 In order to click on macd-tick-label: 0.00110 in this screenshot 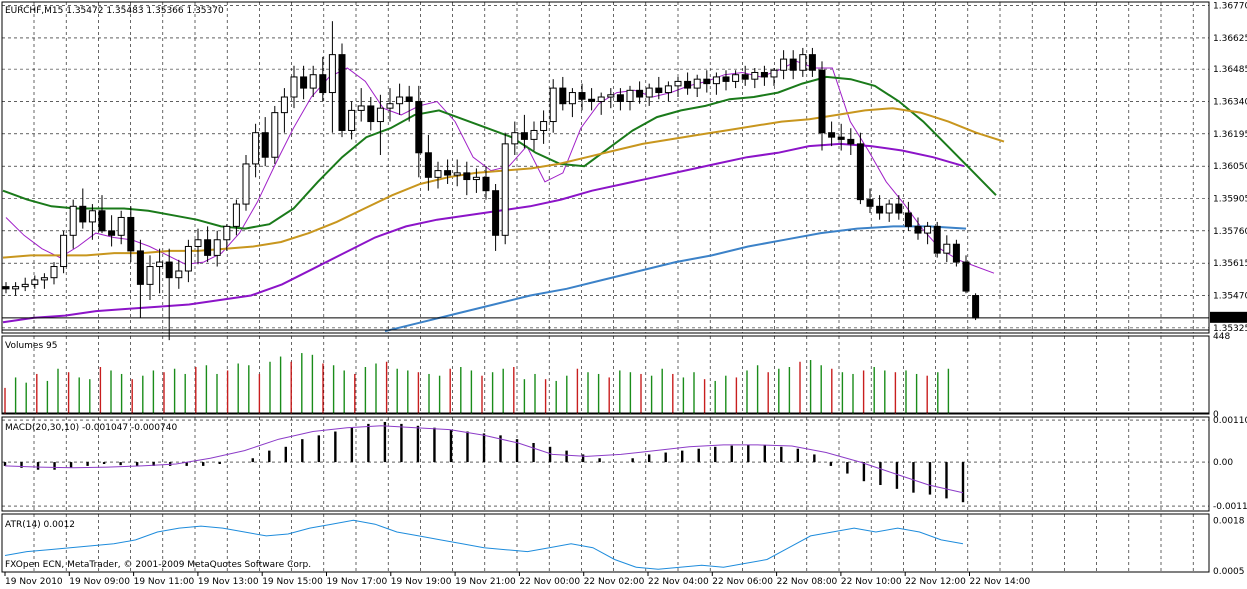, I will do `click(1230, 421)`.